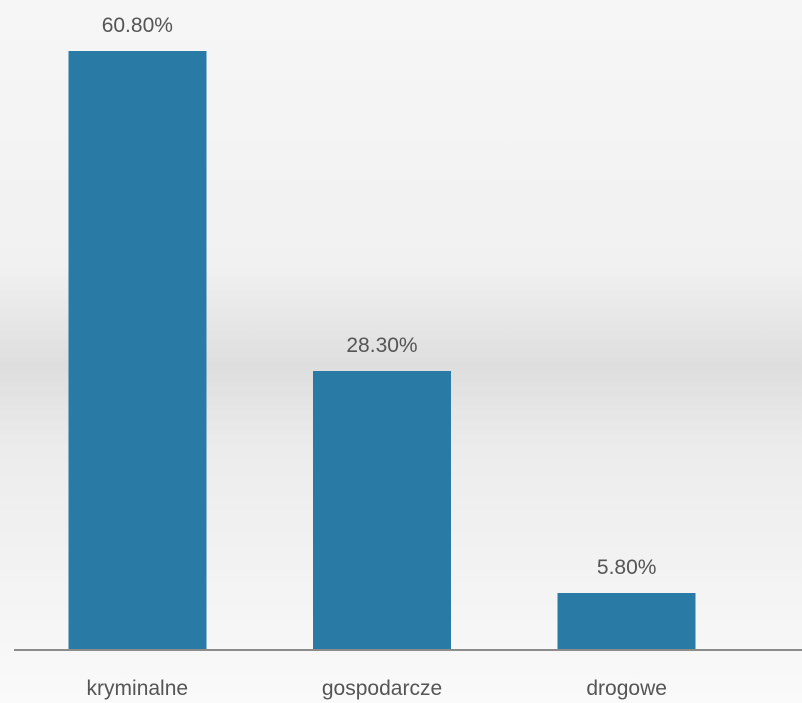 This screenshot has width=802, height=703. What do you see at coordinates (137, 25) in the screenshot?
I see `data-label-kryminalne: 60.80%` at bounding box center [137, 25].